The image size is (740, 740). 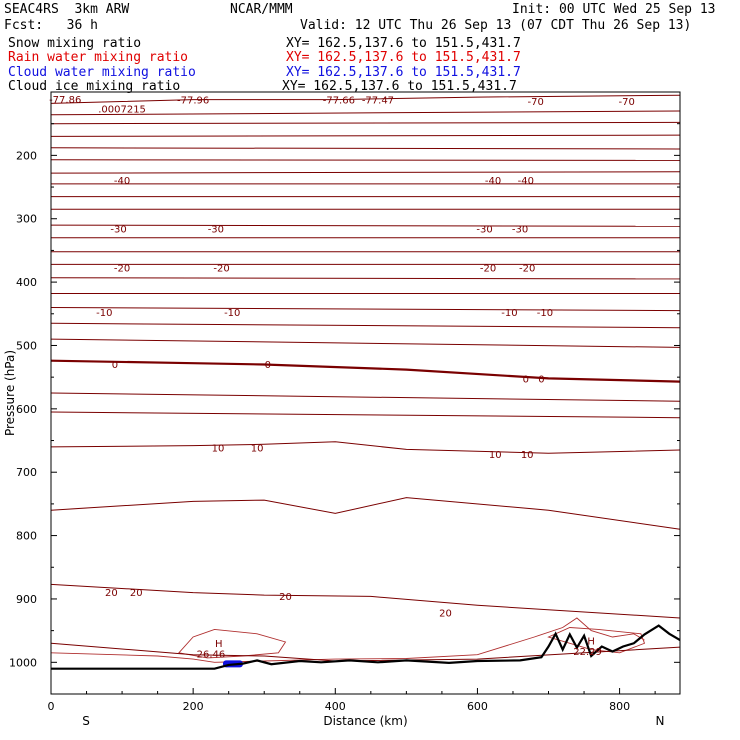 I want to click on terrain, so click(x=366, y=647).